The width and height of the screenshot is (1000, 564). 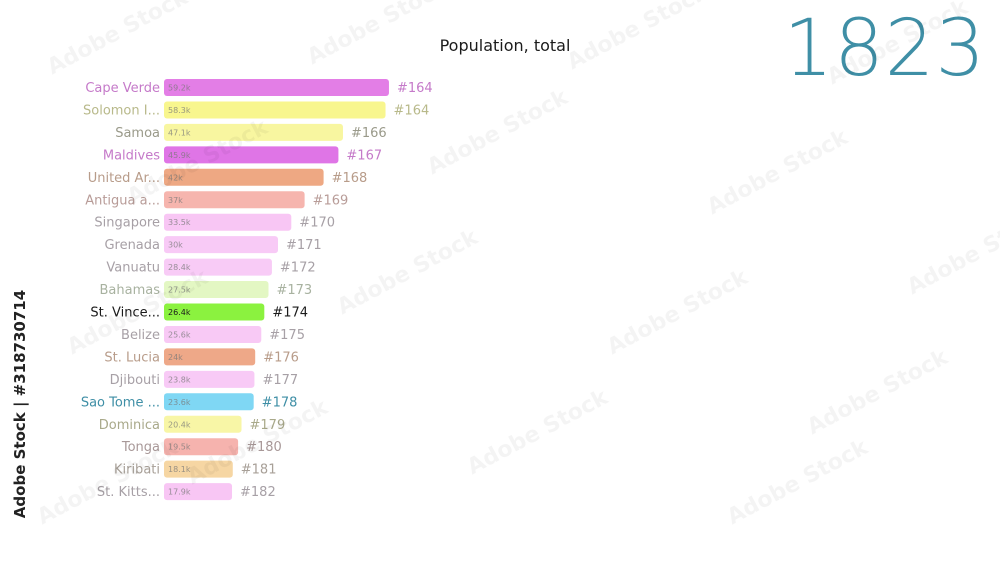 I want to click on value-label: 33.5k, so click(x=179, y=222).